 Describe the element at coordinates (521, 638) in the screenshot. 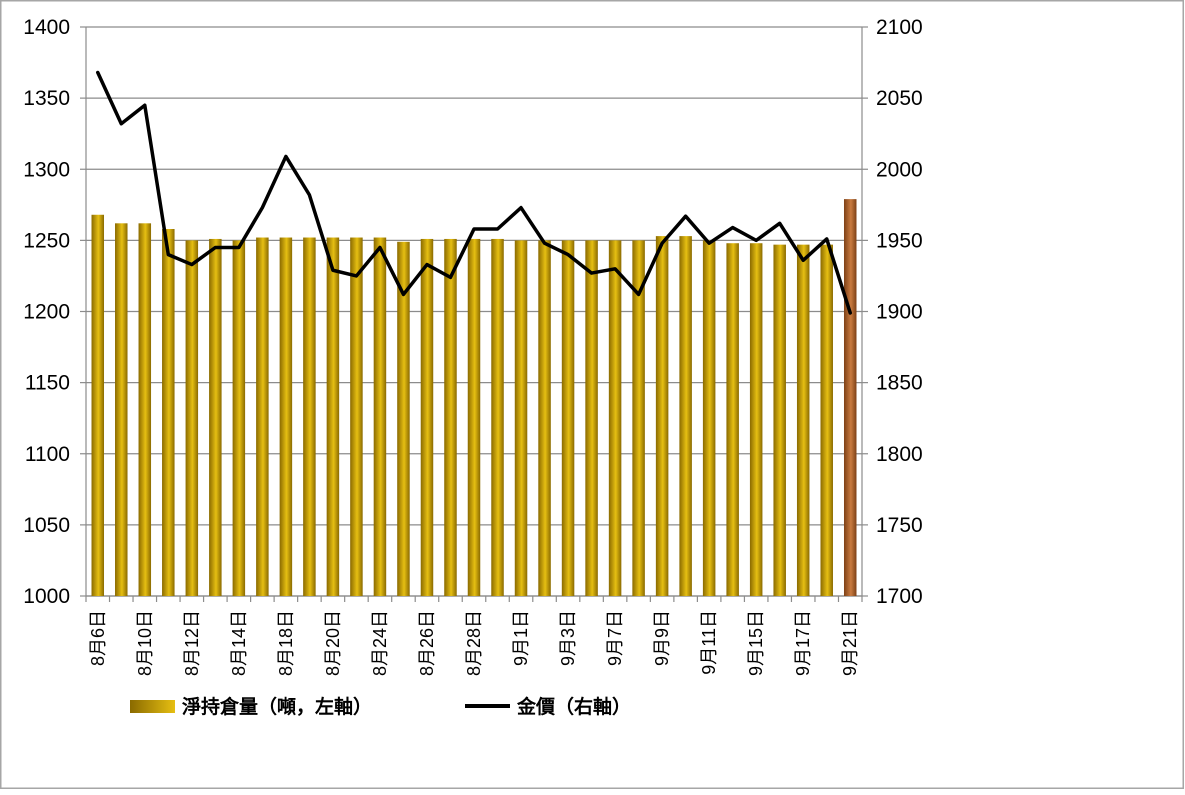

I see `x-axis-tick-label: 9月1日` at that location.